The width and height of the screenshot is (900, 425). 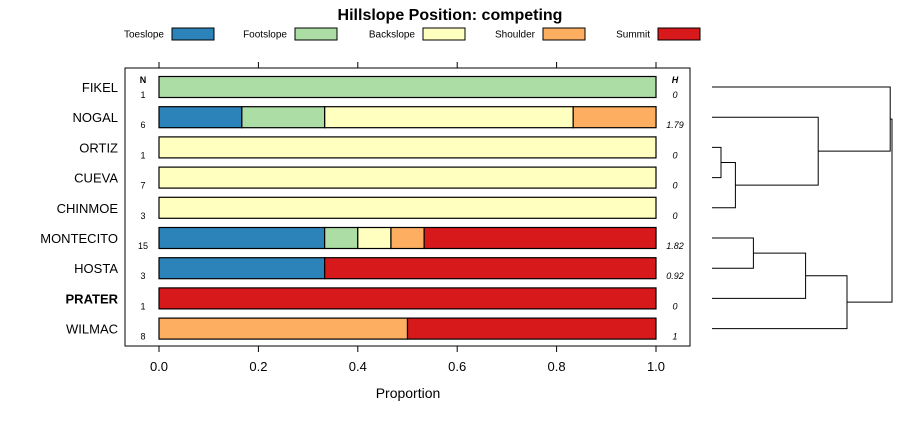 What do you see at coordinates (92, 329) in the screenshot?
I see `row-label-wilmac: WILMAC` at bounding box center [92, 329].